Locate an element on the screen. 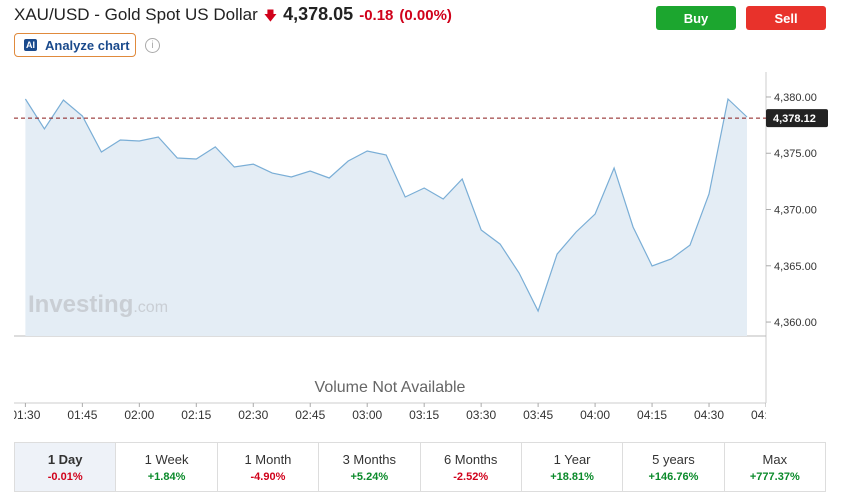  x-tick-label: 01:30 is located at coordinates (25, 415).